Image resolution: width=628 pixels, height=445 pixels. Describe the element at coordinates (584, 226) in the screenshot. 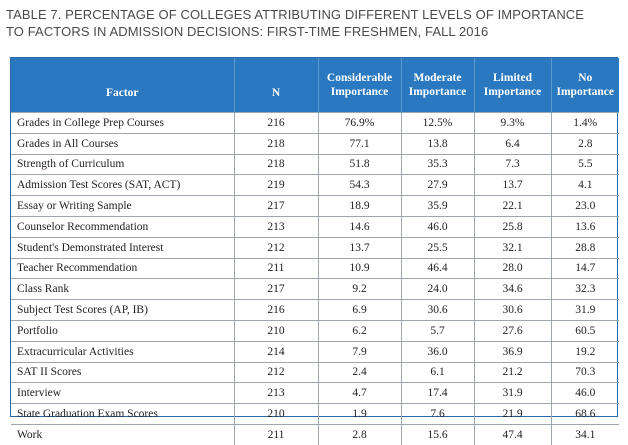

I see `cell-none: 13.6` at that location.